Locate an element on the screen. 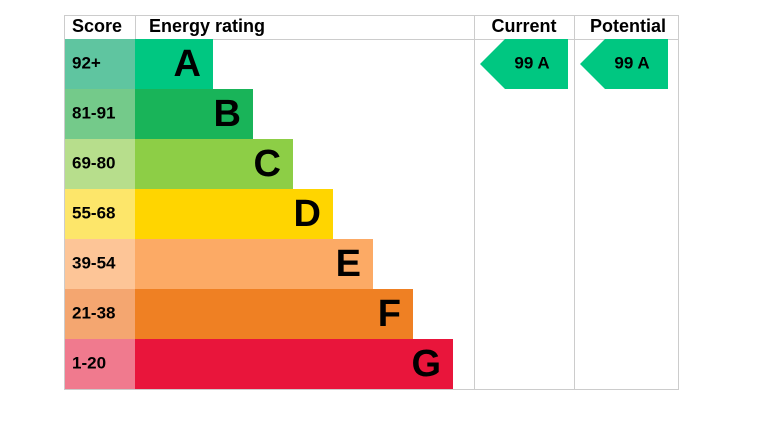 The image size is (770, 427). rating-letter: D is located at coordinates (307, 214).